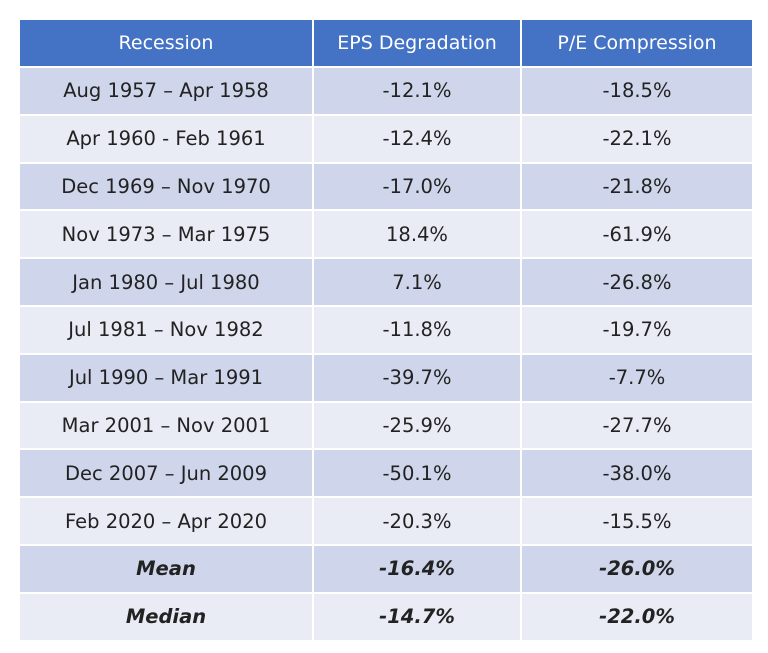 The width and height of the screenshot is (768, 653). Describe the element at coordinates (637, 186) in the screenshot. I see `value-cell: -21.8%` at that location.